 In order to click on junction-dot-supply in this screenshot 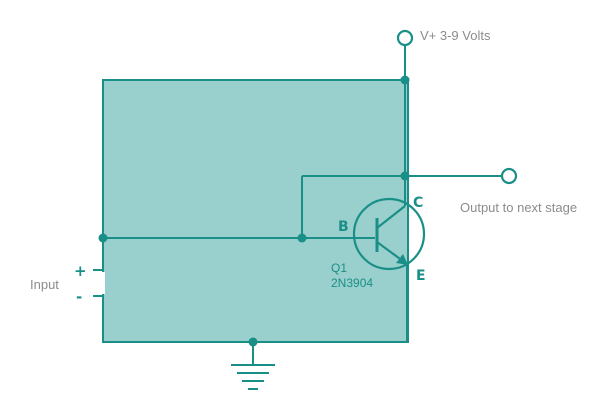, I will do `click(405, 80)`.